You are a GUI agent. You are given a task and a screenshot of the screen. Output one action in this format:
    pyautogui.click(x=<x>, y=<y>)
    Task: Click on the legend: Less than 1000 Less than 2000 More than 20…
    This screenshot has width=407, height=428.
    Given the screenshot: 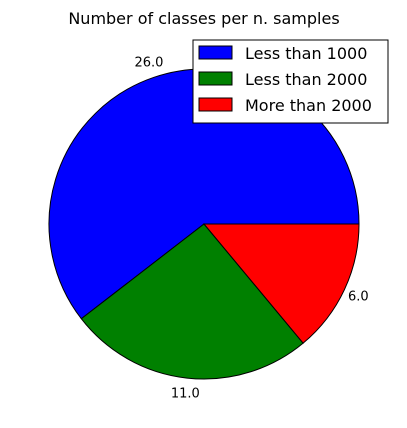 What is the action you would take?
    pyautogui.click(x=290, y=81)
    